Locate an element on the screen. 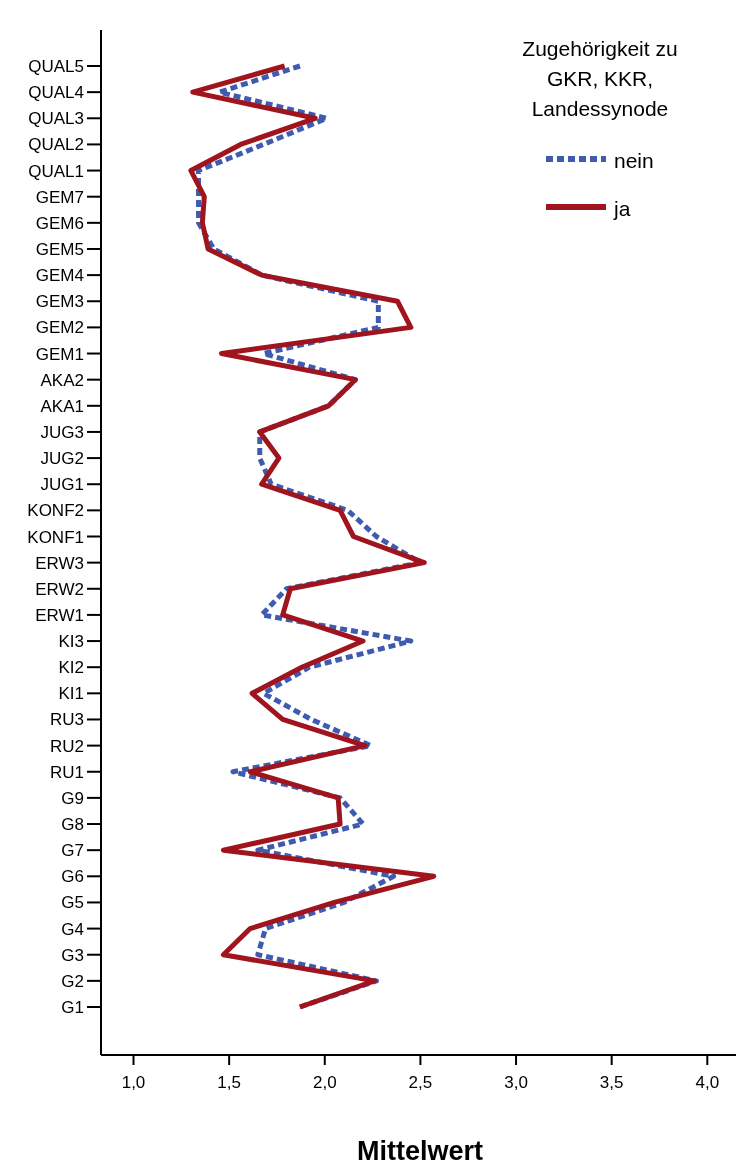  y-tick-label: G6 is located at coordinates (72, 877).